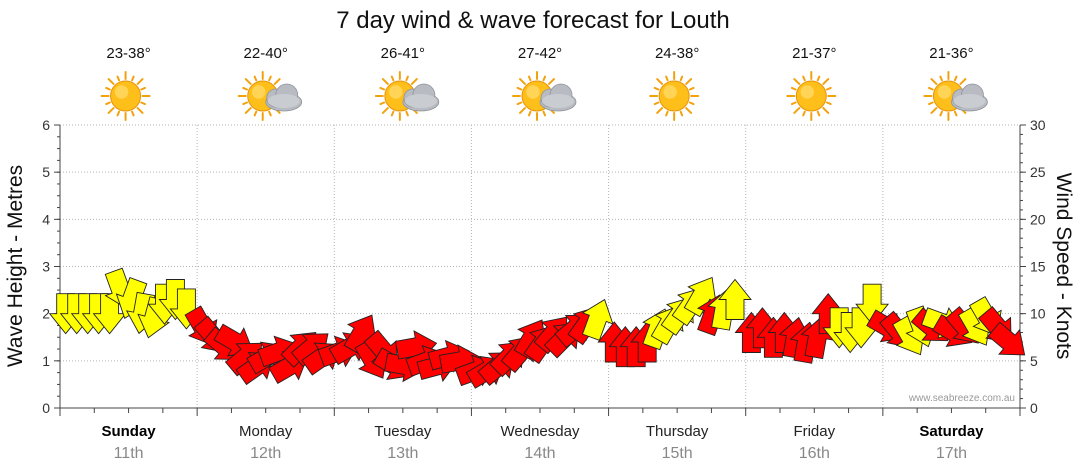 Image resolution: width=1080 pixels, height=475 pixels. Describe the element at coordinates (1038, 172) in the screenshot. I see `right-tick-label: 25` at that location.